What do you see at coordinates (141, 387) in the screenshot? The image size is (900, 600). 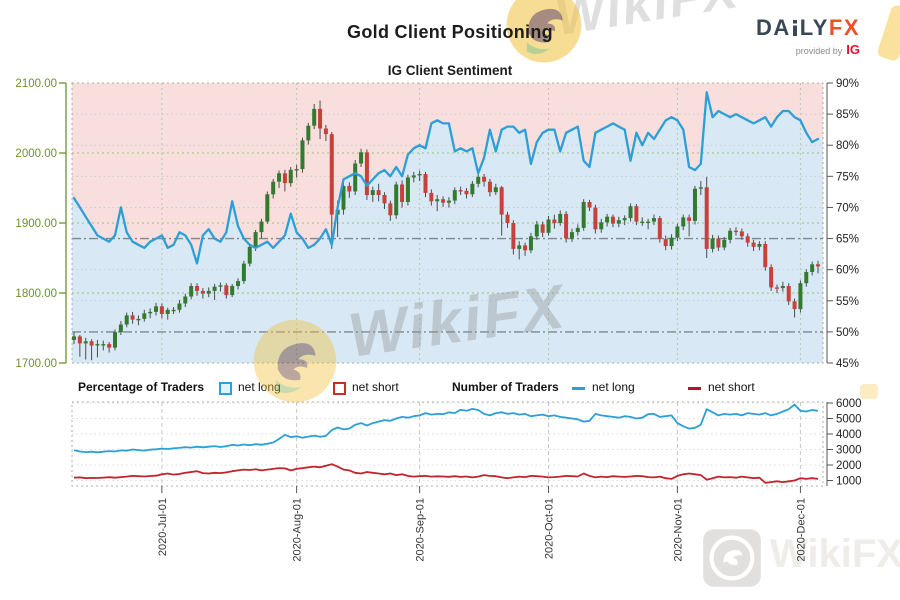 I see `legend-pct-header: Percentage of Traders` at bounding box center [141, 387].